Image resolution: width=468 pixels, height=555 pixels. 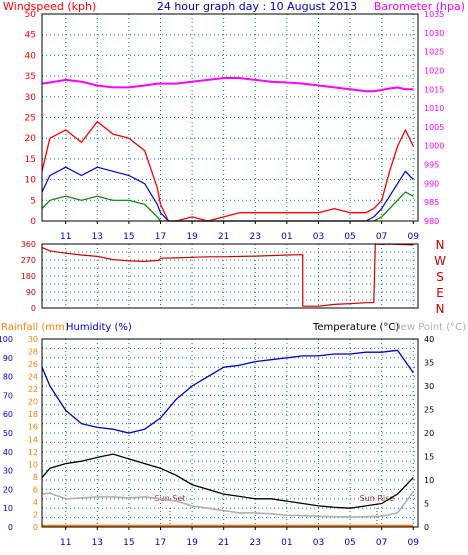 I want to click on windspeed-tick-label: 20, so click(x=31, y=139).